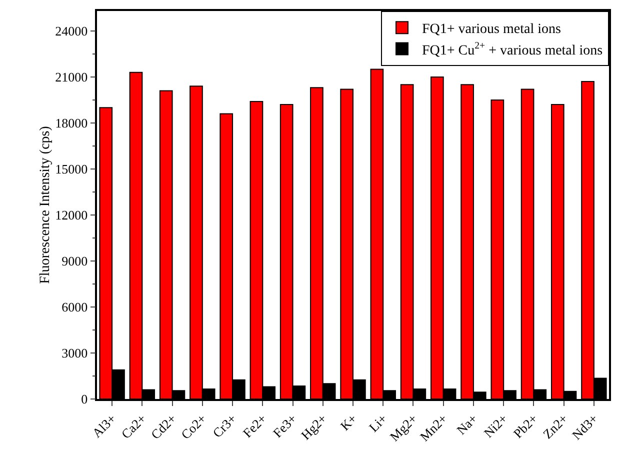 The height and width of the screenshot is (453, 617). Describe the element at coordinates (225, 425) in the screenshot. I see `x-tick-label: Cr3+` at that location.